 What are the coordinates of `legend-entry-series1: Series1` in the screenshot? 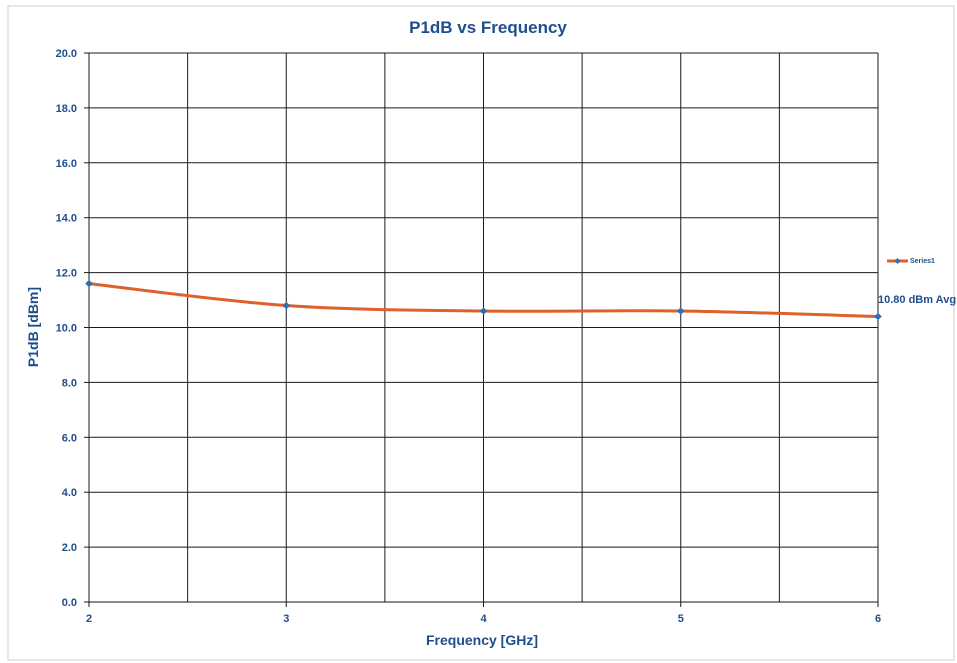 It's located at (922, 261).